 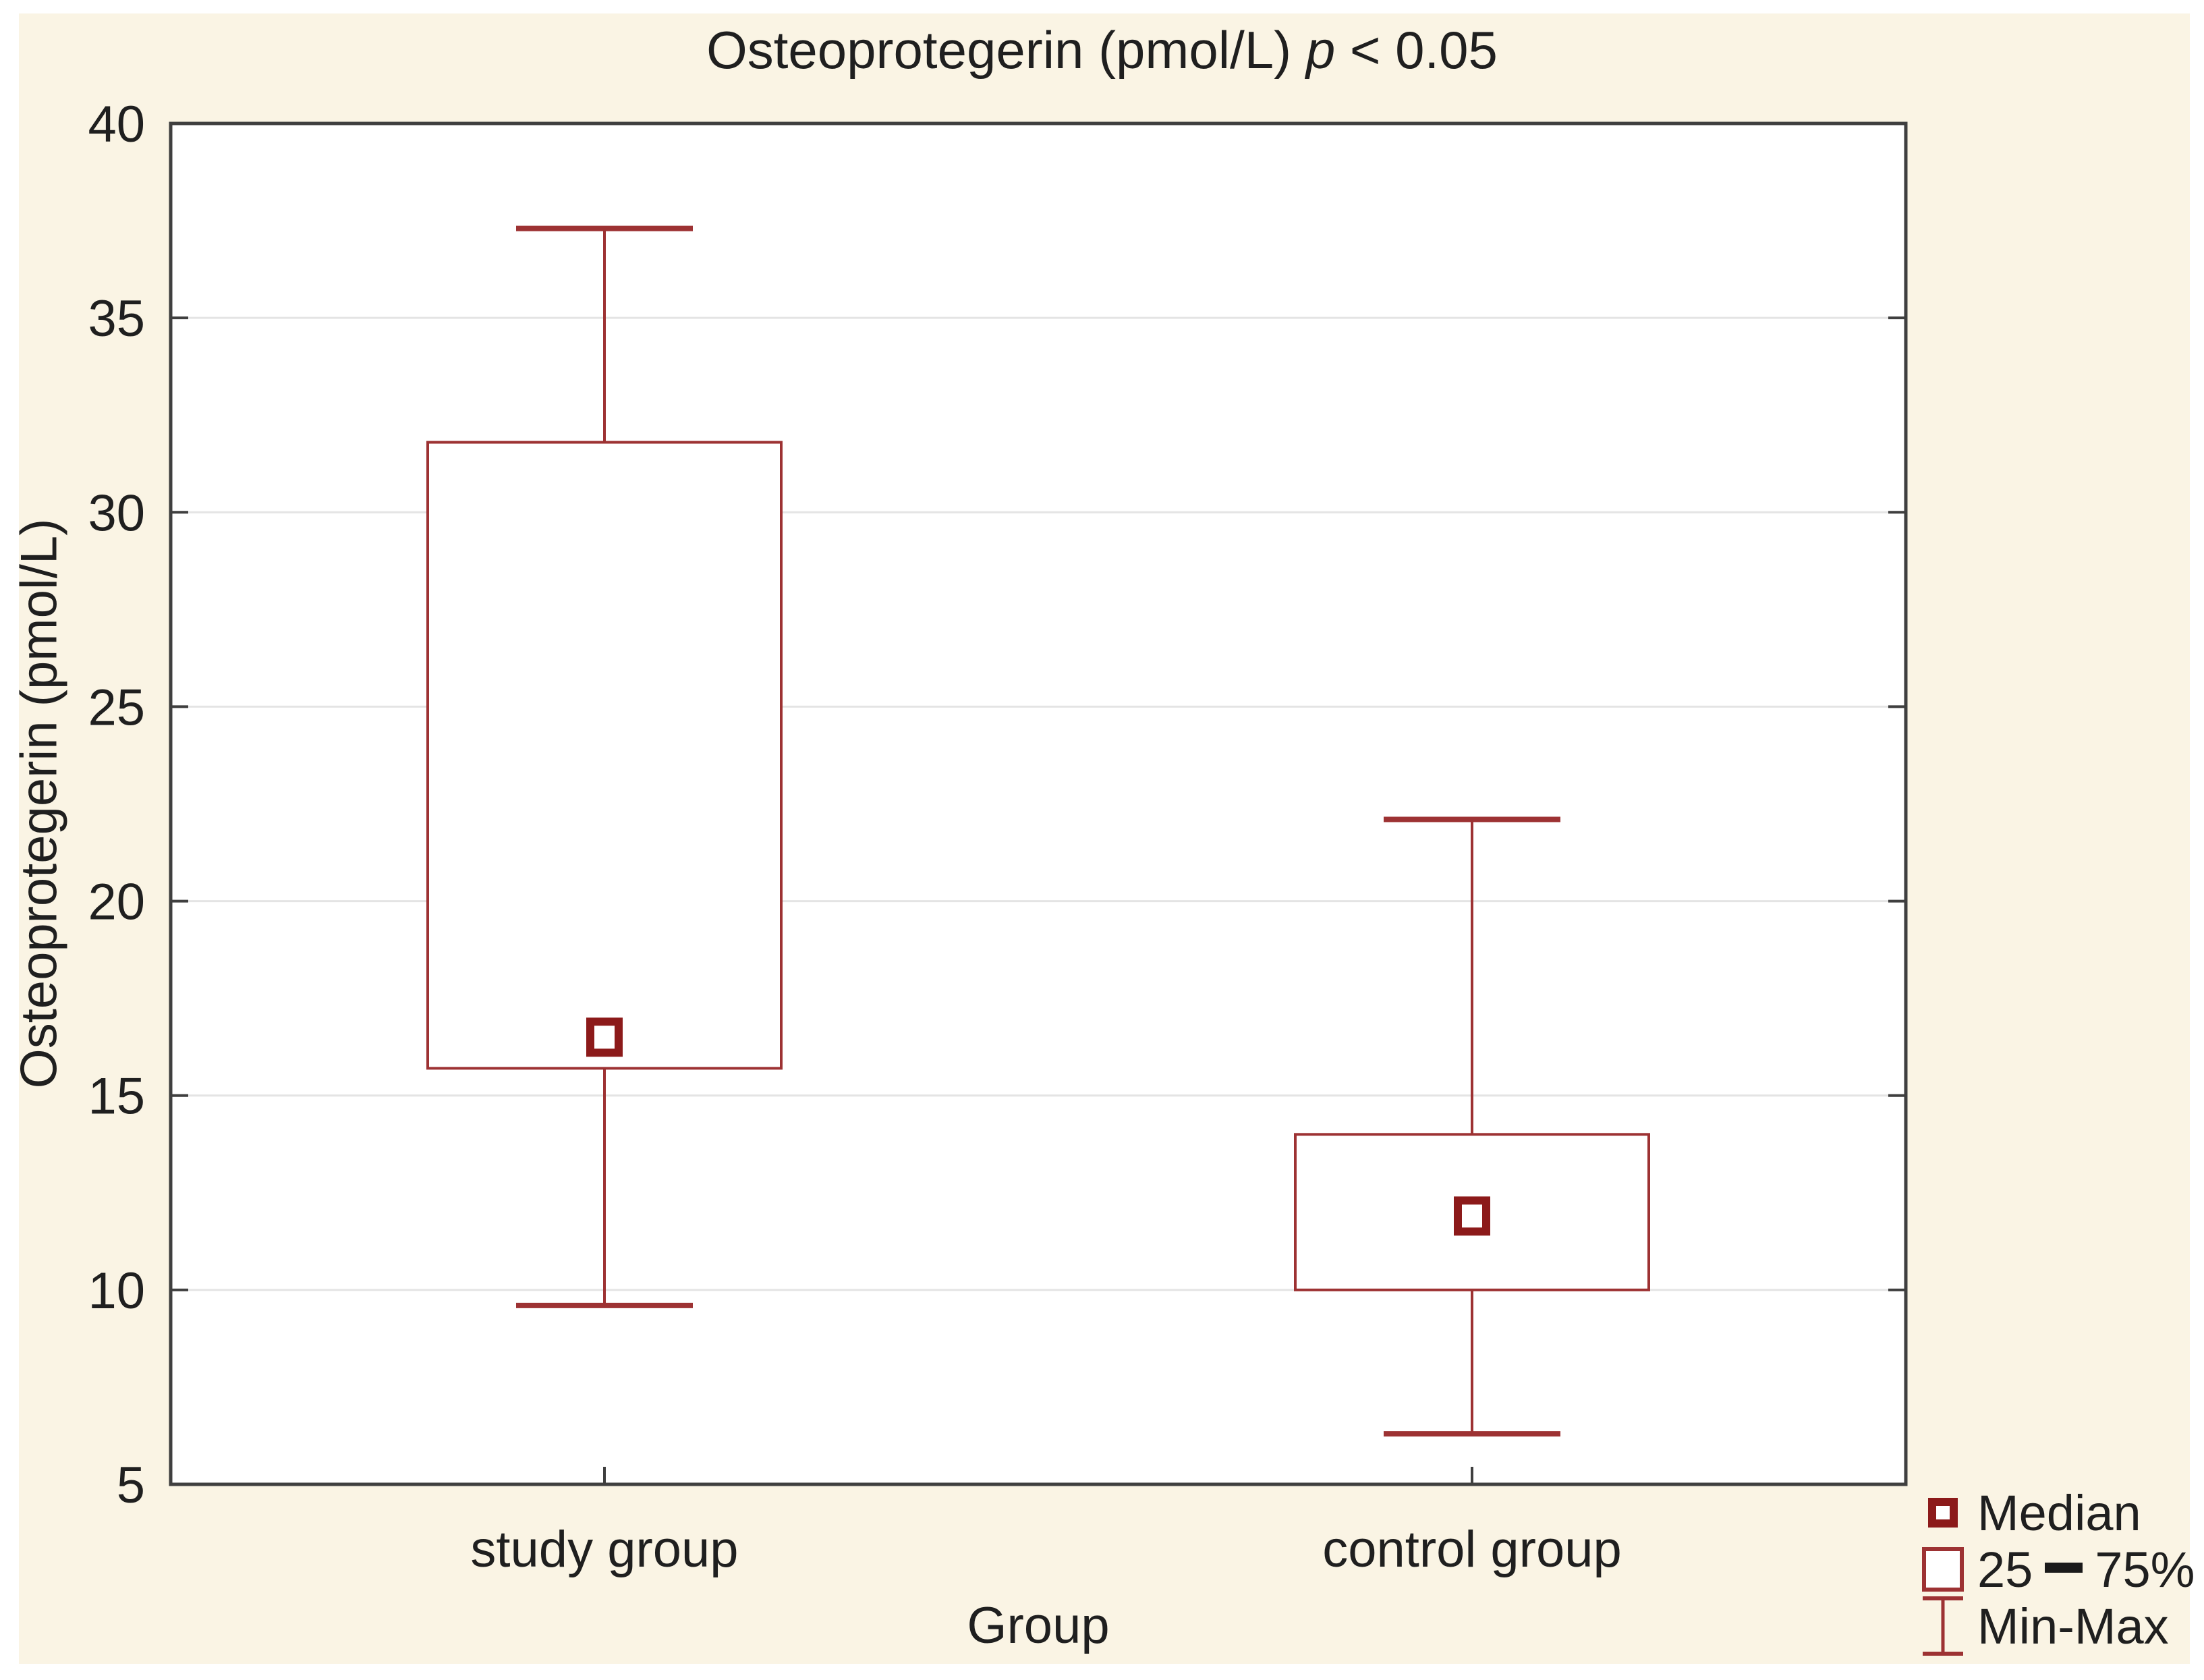 I want to click on legend: Median 25 75% Min-Max, so click(x=2057, y=1570).